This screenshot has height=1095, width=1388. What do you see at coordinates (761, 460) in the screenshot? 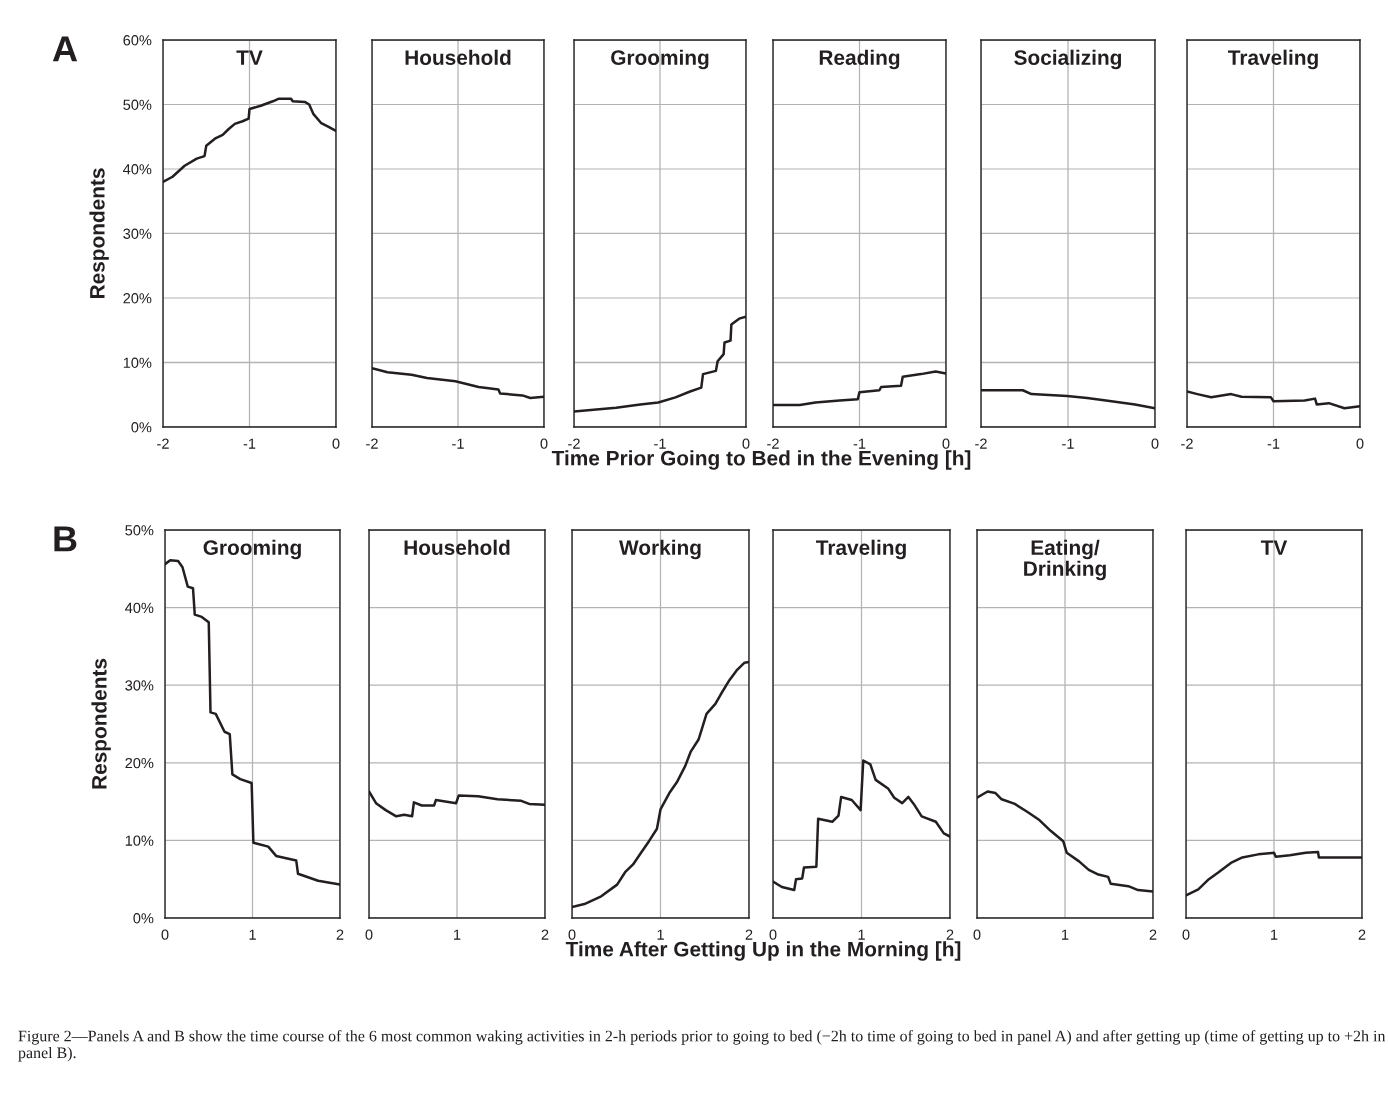
I see `x-axis-title: Time Prior Going to Bed in the Evening [h]` at bounding box center [761, 460].